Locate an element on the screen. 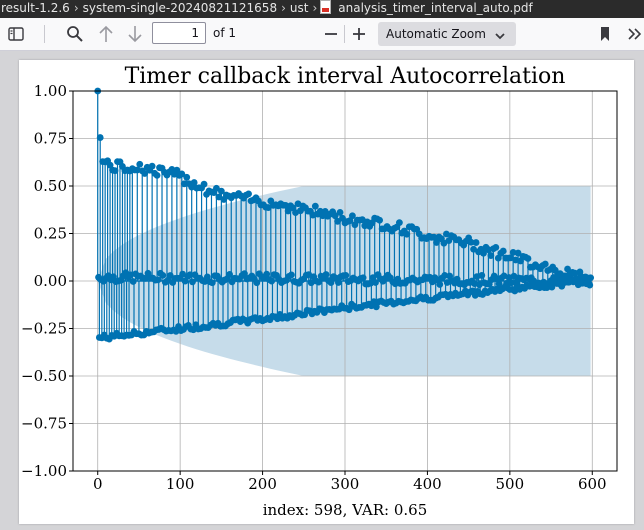 The height and width of the screenshot is (530, 644). minus-icon is located at coordinates (331, 34).